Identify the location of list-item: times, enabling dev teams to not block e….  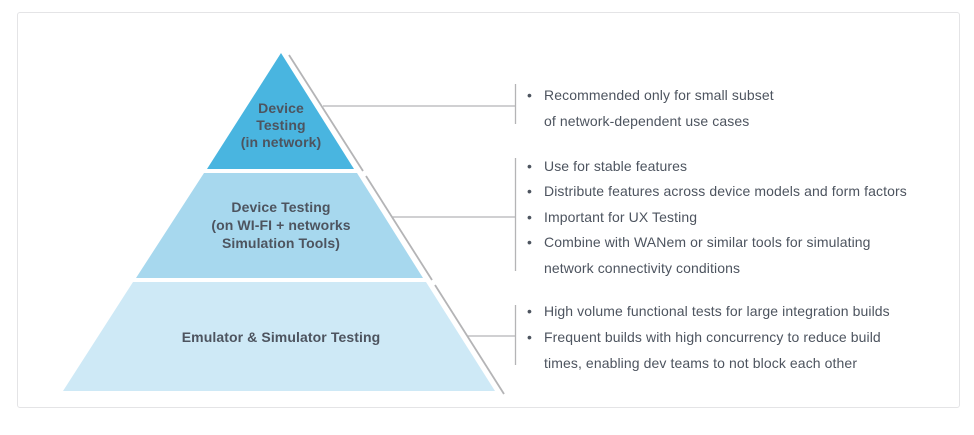
(708, 363).